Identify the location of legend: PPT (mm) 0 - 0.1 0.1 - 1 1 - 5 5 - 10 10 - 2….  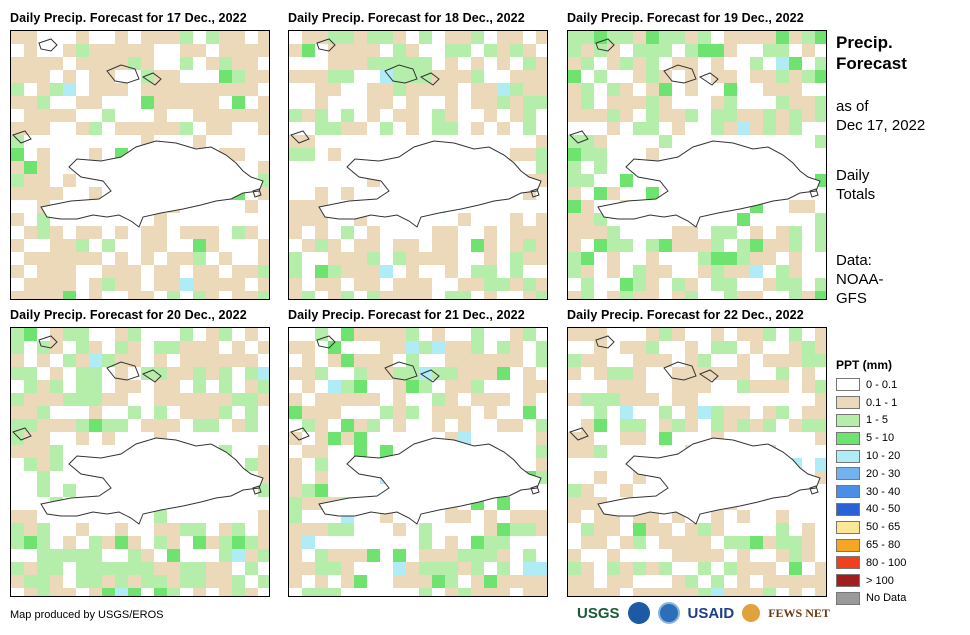
(871, 482).